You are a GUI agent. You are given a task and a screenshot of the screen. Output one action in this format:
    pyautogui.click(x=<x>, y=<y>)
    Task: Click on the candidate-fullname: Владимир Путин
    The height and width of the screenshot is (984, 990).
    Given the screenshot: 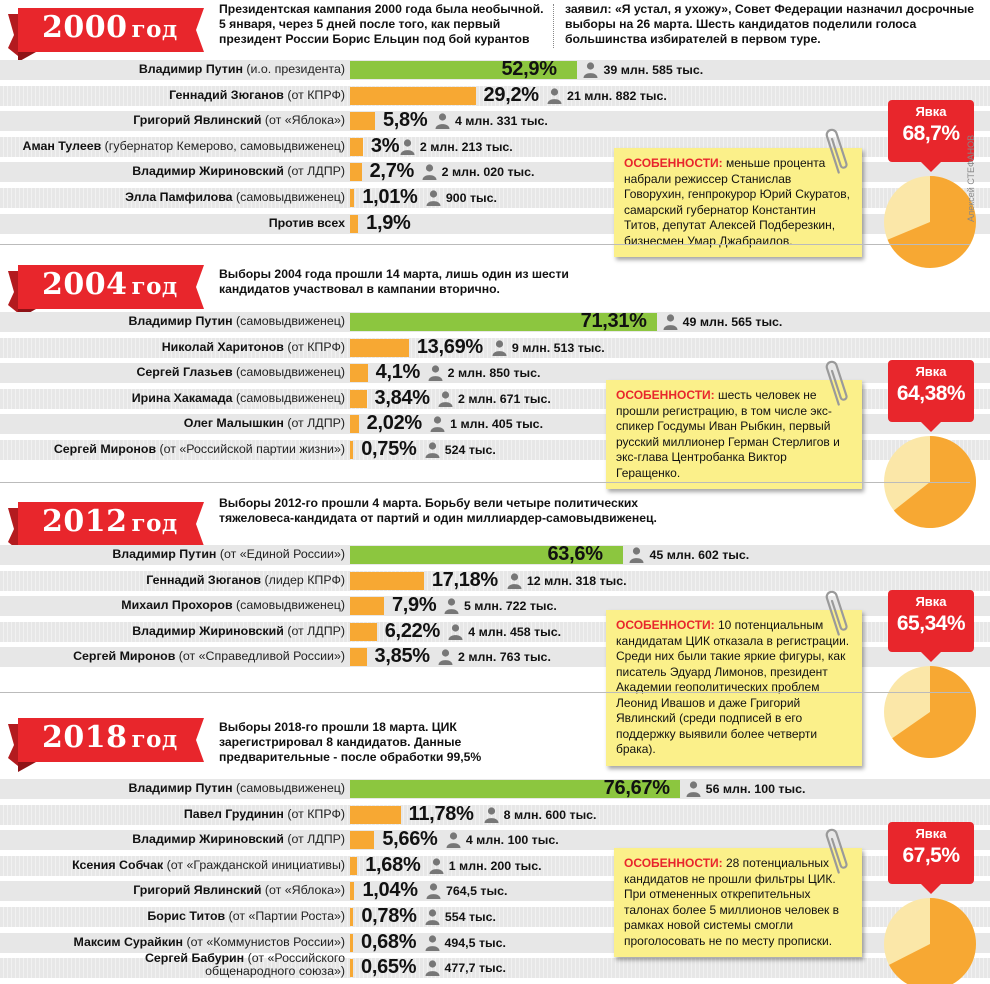 What is the action you would take?
    pyautogui.click(x=180, y=321)
    